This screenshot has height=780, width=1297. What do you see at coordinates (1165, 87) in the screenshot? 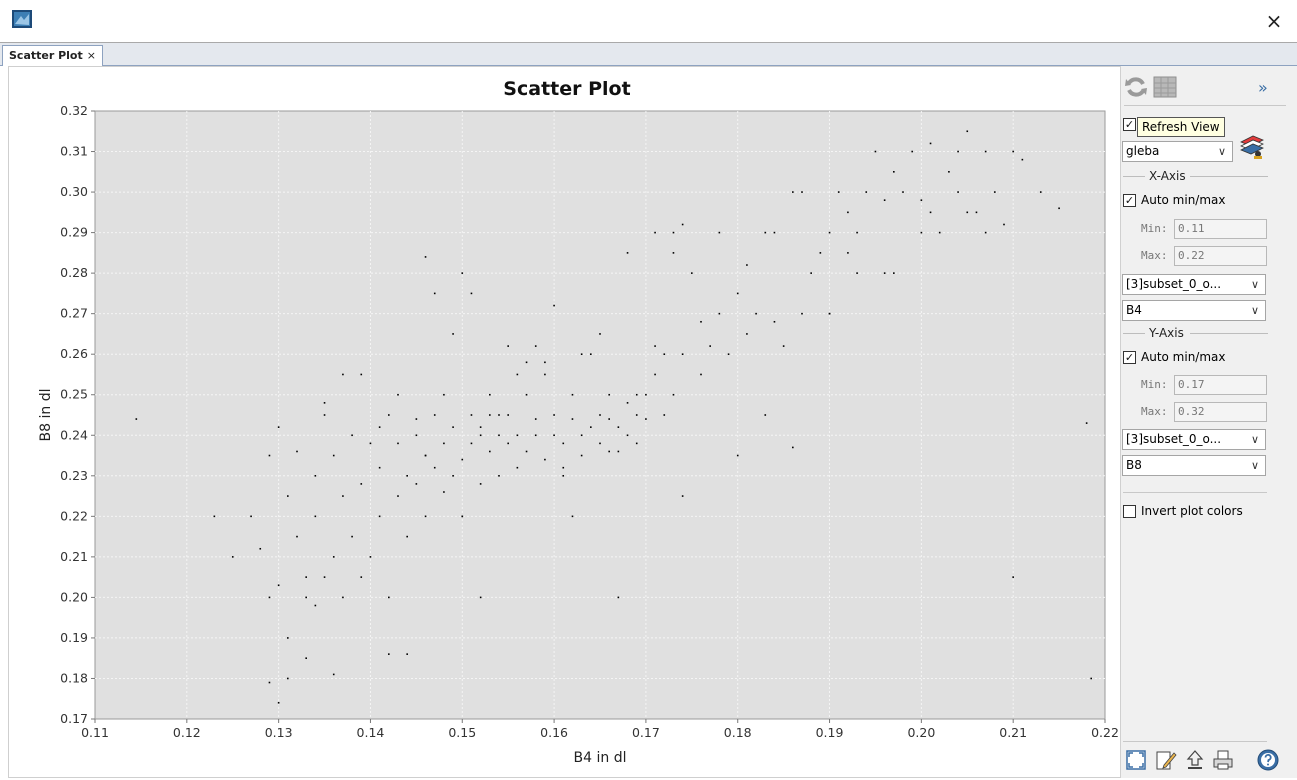
I see `table-view-icon` at bounding box center [1165, 87].